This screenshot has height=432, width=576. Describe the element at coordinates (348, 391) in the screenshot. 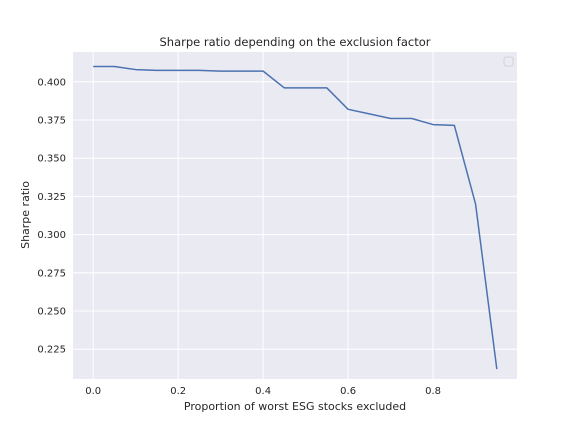

I see `x-tick-label: 0.6` at that location.